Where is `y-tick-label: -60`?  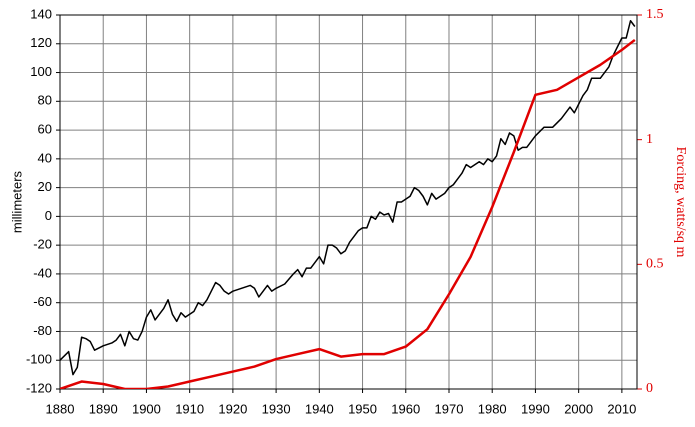
y-tick-label: -60 is located at coordinates (42, 301).